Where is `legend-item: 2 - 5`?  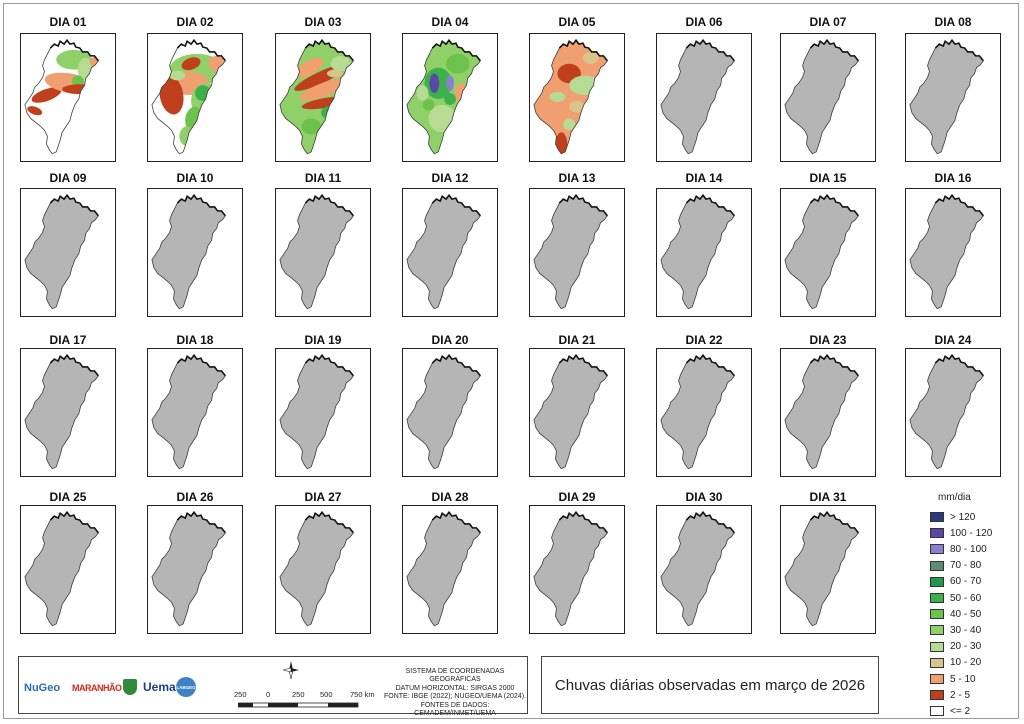
legend-item: 2 - 5 is located at coordinates (950, 695).